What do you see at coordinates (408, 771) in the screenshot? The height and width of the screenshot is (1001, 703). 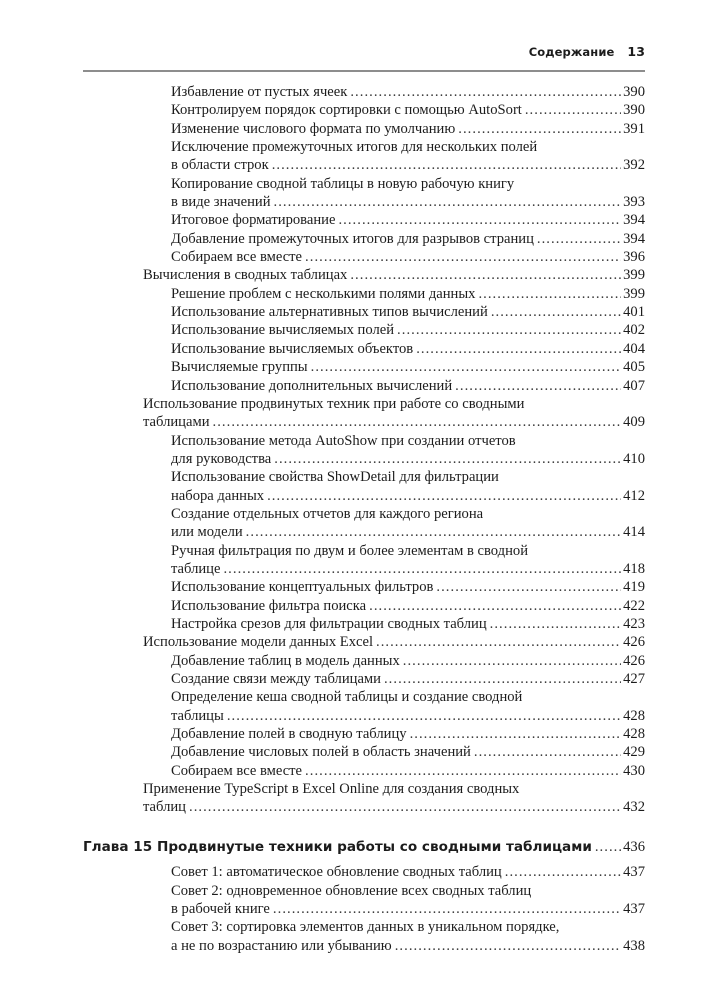 I see `toc-entry-line: Собираем все вместе 430` at bounding box center [408, 771].